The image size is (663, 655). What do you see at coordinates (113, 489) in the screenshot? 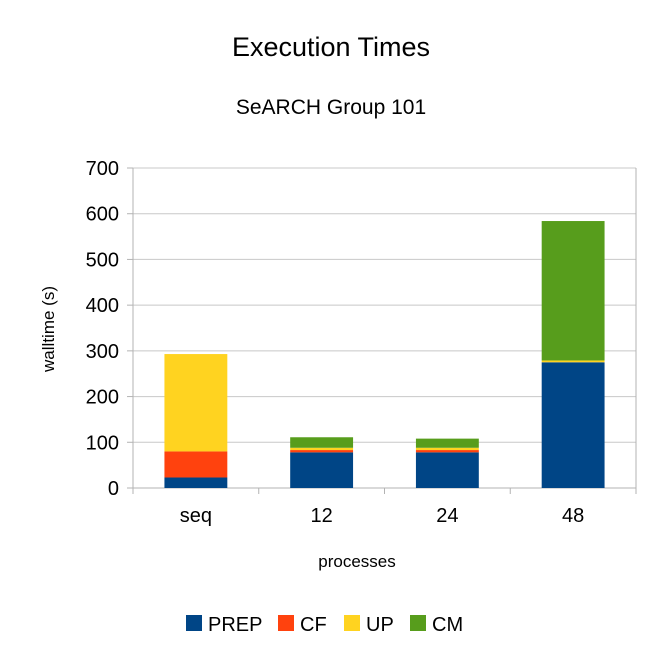
I see `y-tick-label: 0` at bounding box center [113, 489].